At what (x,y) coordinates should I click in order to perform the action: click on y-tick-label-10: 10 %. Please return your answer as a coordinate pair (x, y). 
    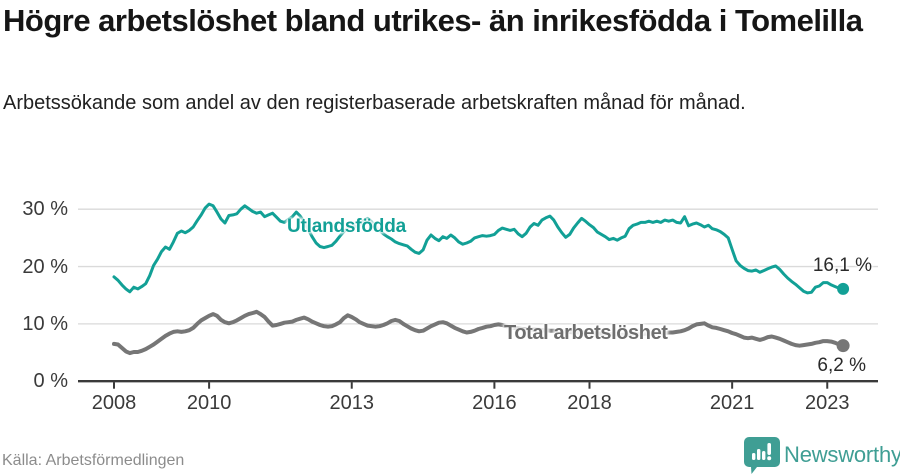
    Looking at the image, I should click on (45, 323).